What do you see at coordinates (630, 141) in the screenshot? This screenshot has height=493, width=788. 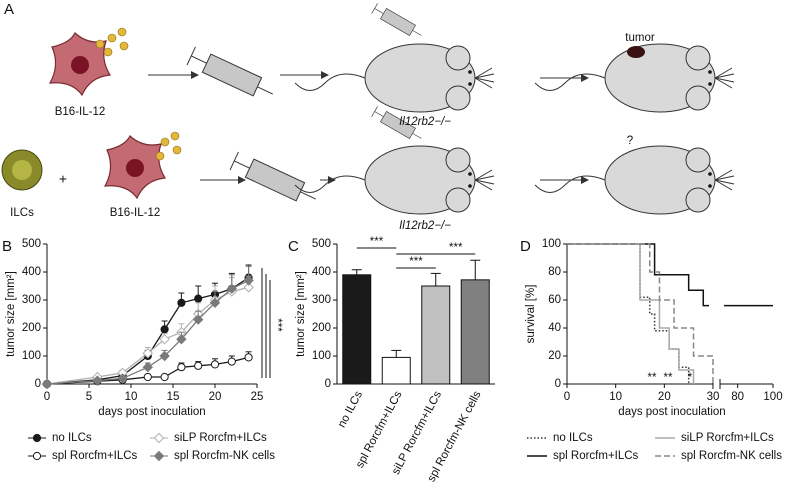 I see `question-mark: ?` at bounding box center [630, 141].